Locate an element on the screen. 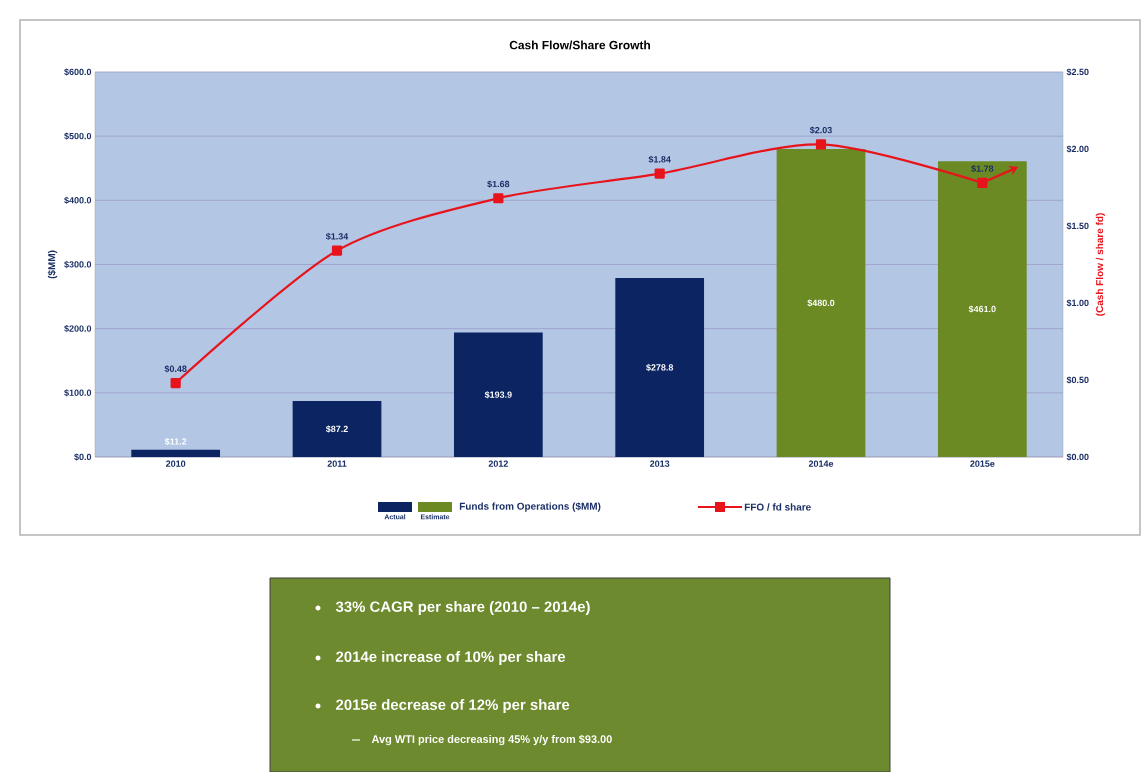  legend-label: Funds from Operations ($MM) is located at coordinates (530, 507).